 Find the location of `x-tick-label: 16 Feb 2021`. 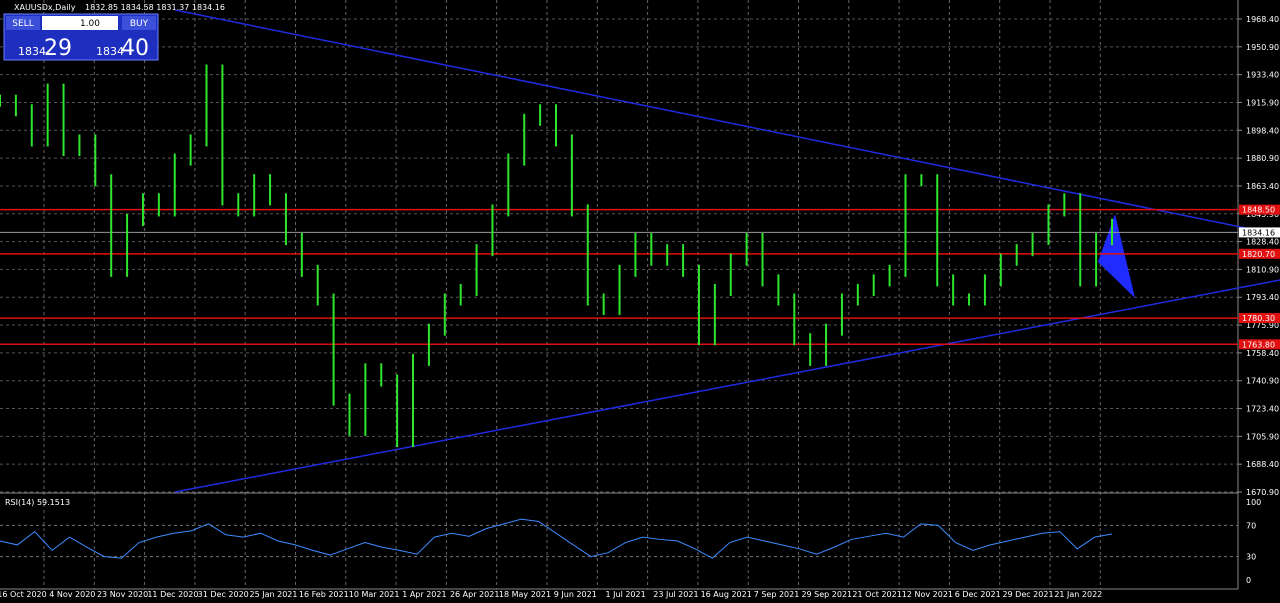

x-tick-label: 16 Feb 2021 is located at coordinates (324, 594).